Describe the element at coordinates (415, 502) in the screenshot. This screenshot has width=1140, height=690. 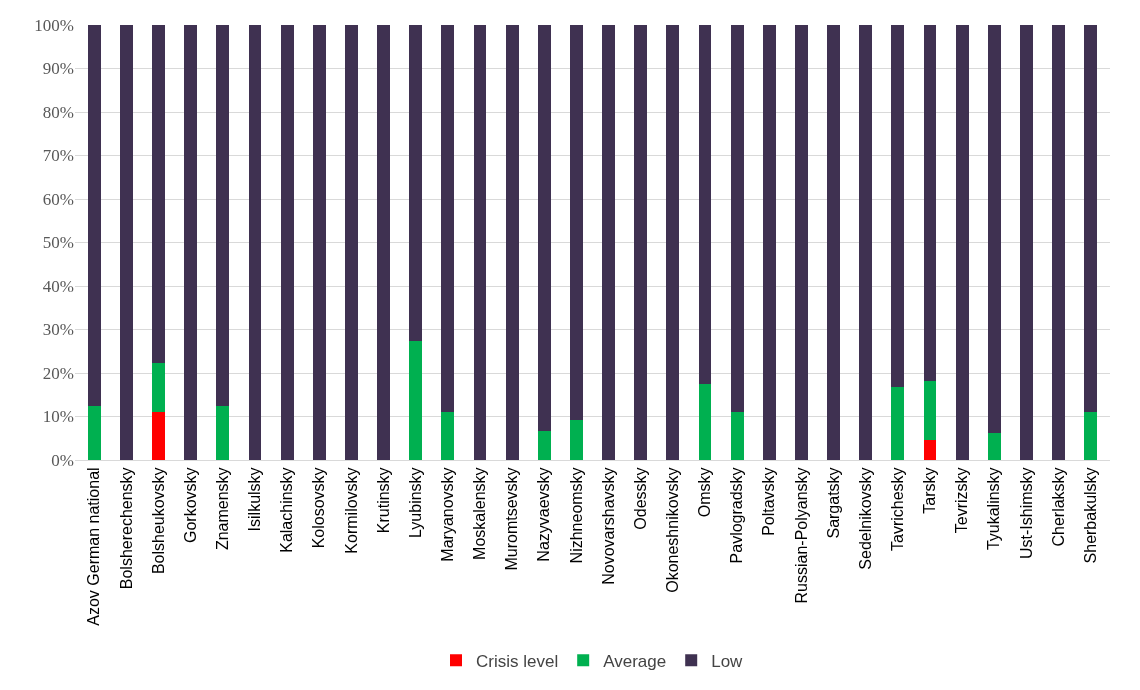
I see `x-tick-label: Lyubinsky` at that location.